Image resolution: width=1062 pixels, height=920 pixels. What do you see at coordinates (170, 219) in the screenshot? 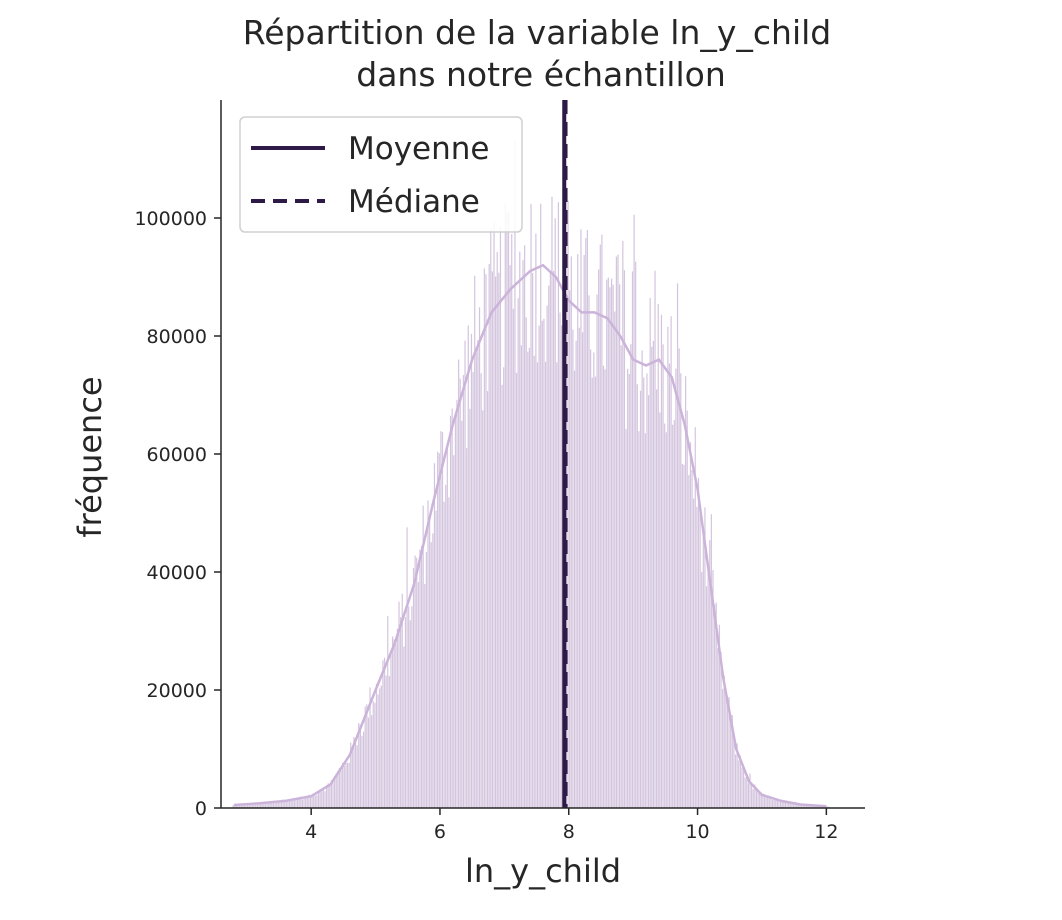
I see `y-tick-label: 100000` at bounding box center [170, 219].